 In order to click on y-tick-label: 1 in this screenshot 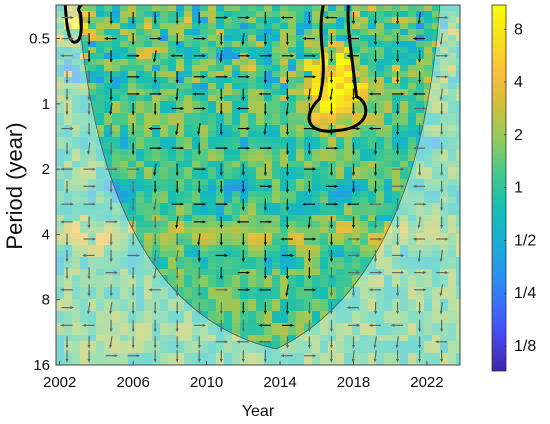, I will do `click(46, 104)`.